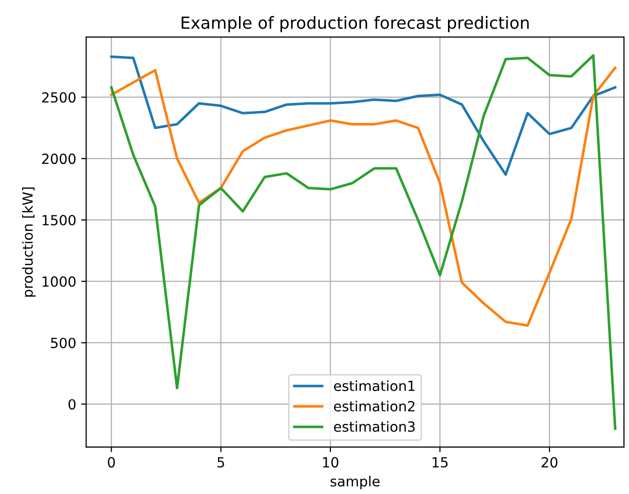 The width and height of the screenshot is (629, 494). I want to click on legend-label: estimation1, so click(374, 386).